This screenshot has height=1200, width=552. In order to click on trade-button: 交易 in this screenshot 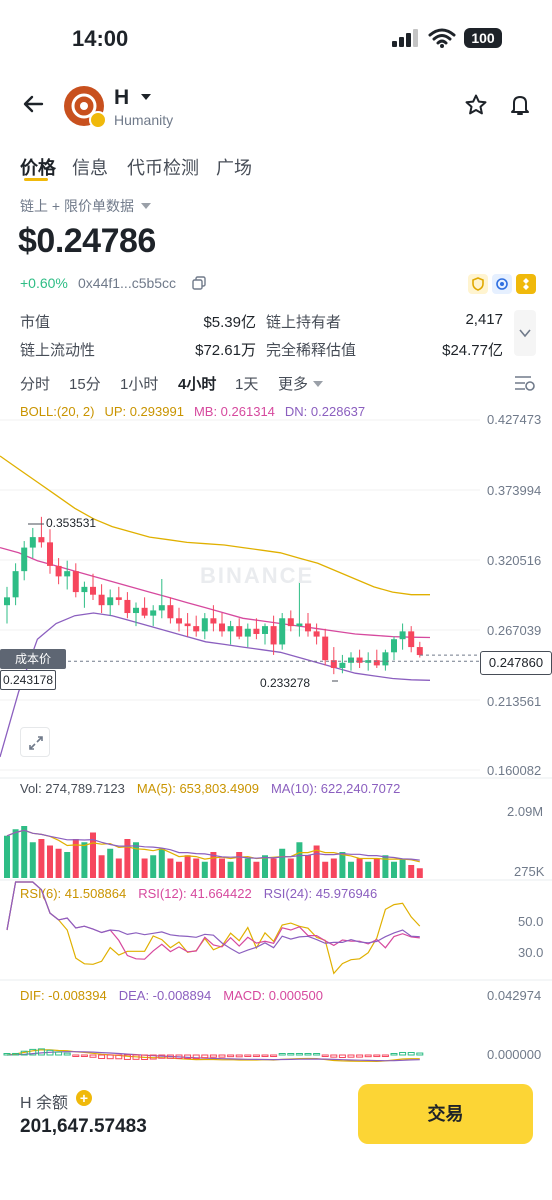, I will do `click(445, 1114)`.